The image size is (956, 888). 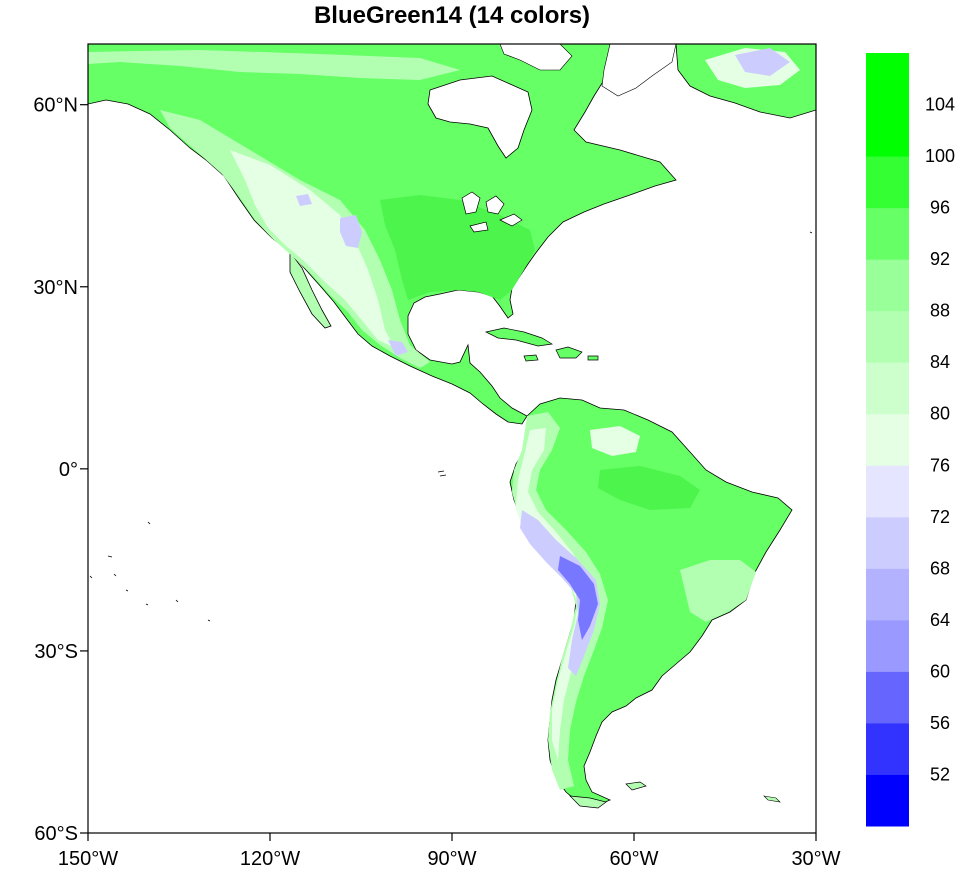 What do you see at coordinates (480, 117) in the screenshot?
I see `hudson-bay` at bounding box center [480, 117].